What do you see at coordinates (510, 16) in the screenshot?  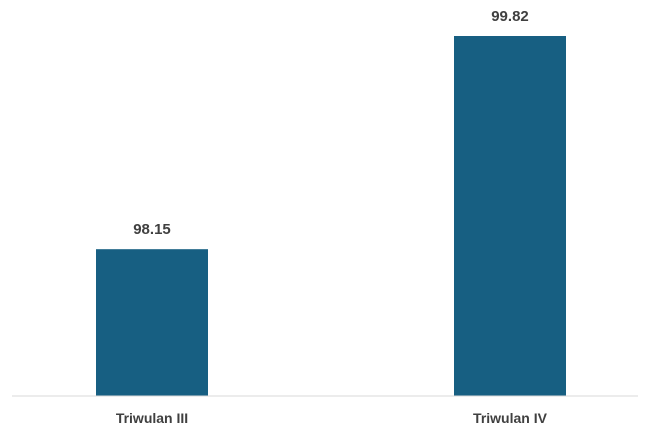 I see `data-label: 99.82` at bounding box center [510, 16].